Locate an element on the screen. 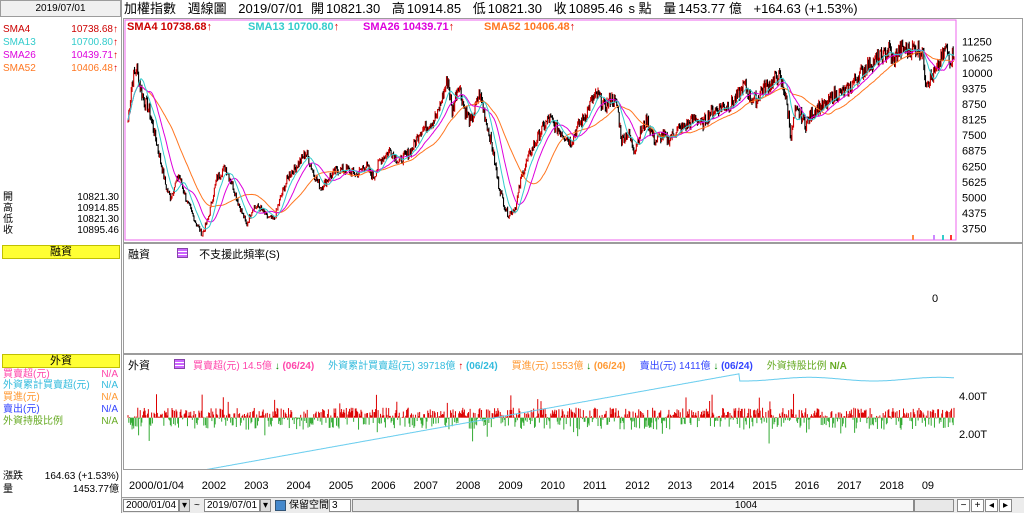  sma-value: 10439.71↑ is located at coordinates (94, 55).